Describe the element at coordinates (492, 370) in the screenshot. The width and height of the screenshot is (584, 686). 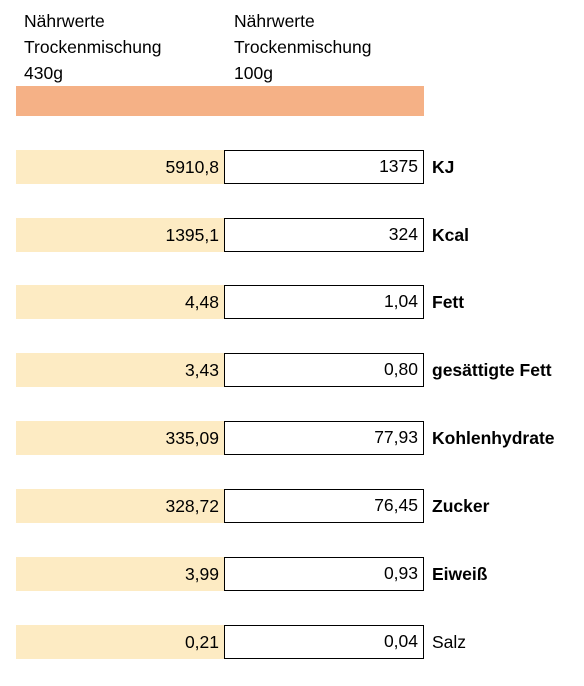
I see `label-gesaettigte-fett: gesättigte Fett` at that location.